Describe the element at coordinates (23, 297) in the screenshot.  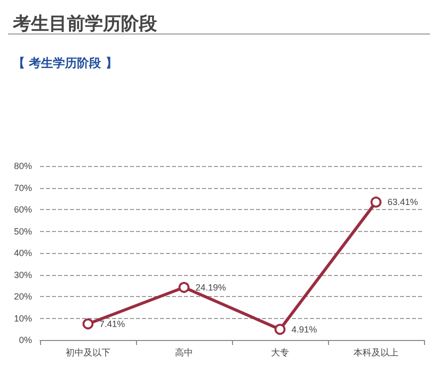
I see `y-tick-label: 20%` at that location.